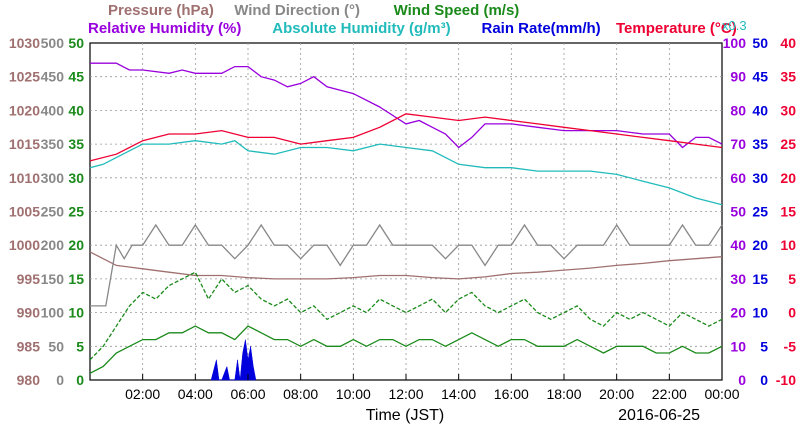 The width and height of the screenshot is (800, 434). What do you see at coordinates (458, 394) in the screenshot?
I see `x-tick-label: 14:00` at bounding box center [458, 394].